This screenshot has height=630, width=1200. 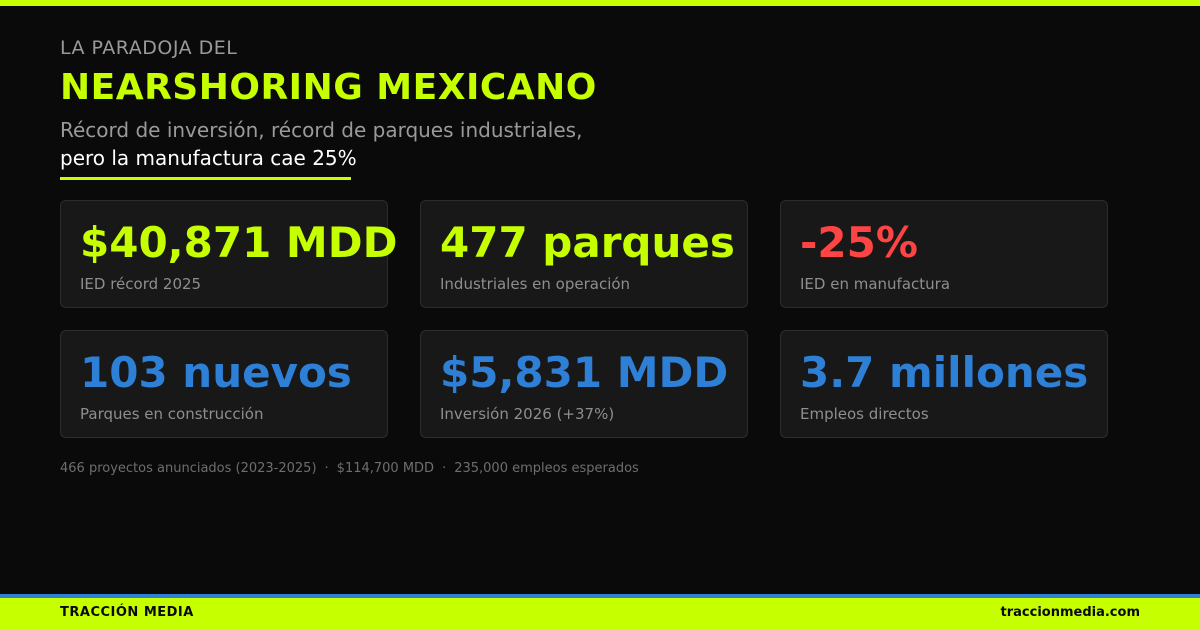 I want to click on footnote-item: 235,000 empleos esperados, so click(x=546, y=468).